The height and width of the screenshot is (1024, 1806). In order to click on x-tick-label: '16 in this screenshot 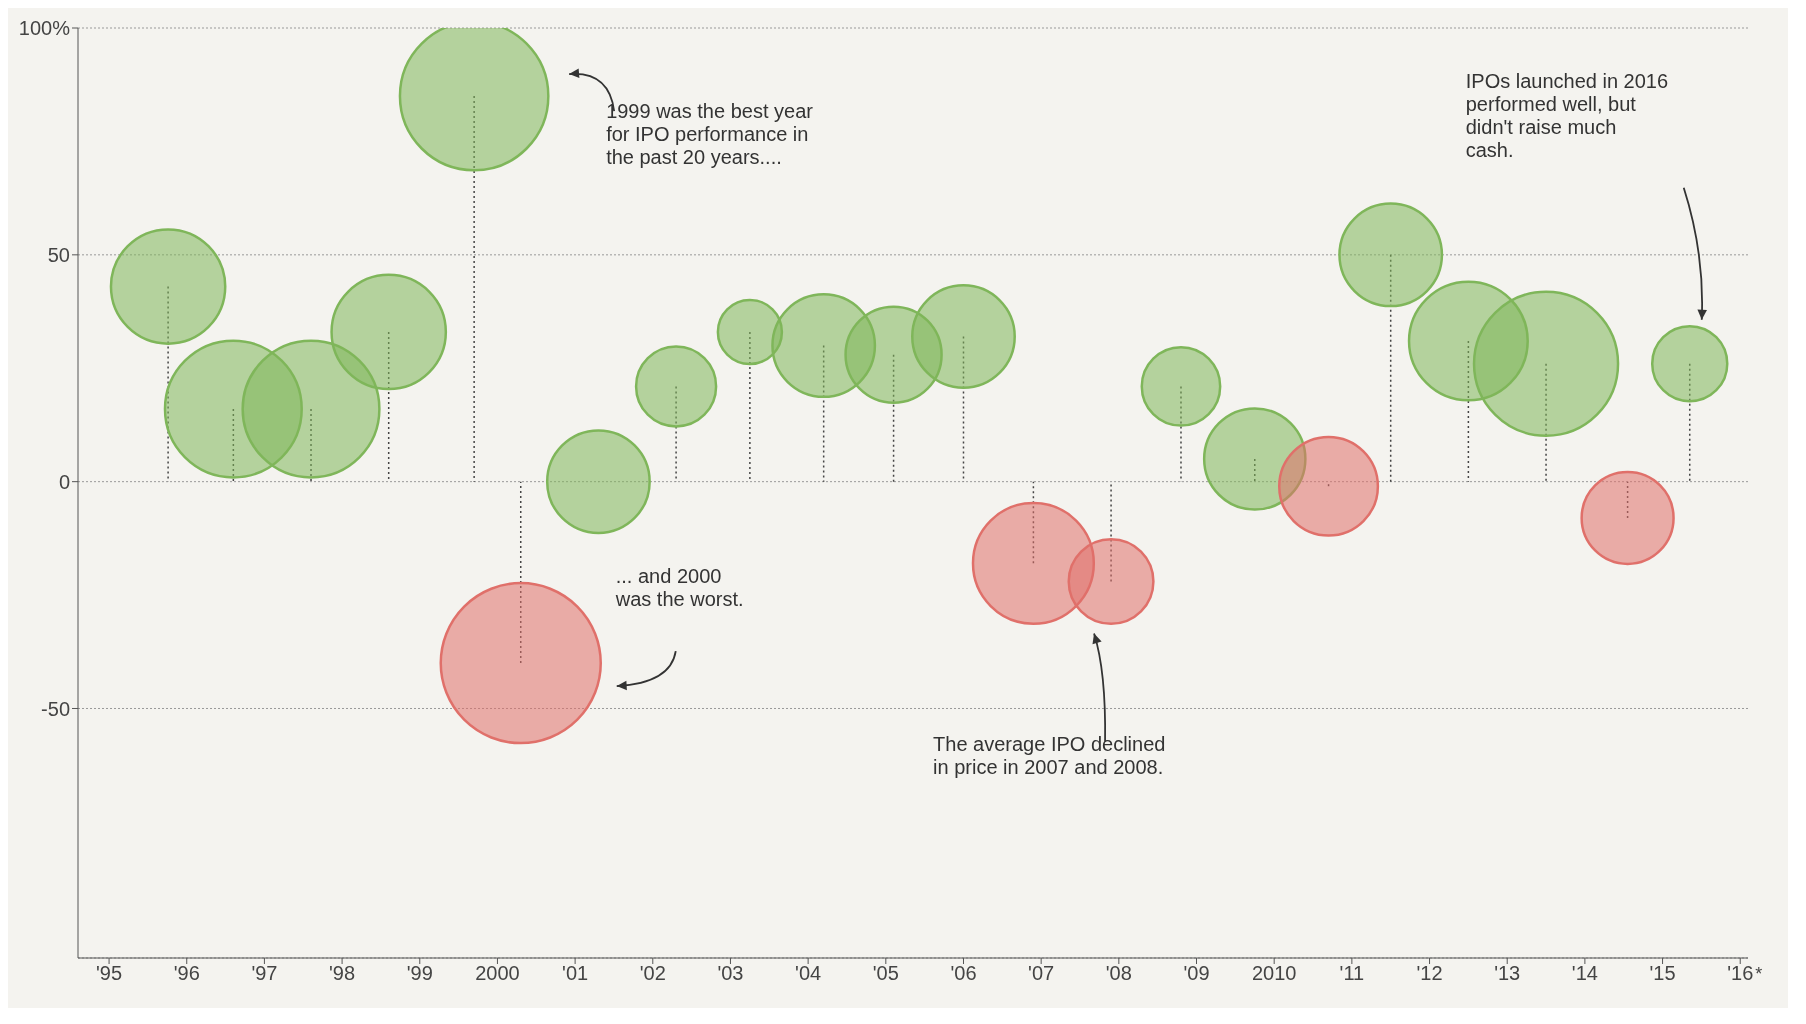, I will do `click(1740, 973)`.